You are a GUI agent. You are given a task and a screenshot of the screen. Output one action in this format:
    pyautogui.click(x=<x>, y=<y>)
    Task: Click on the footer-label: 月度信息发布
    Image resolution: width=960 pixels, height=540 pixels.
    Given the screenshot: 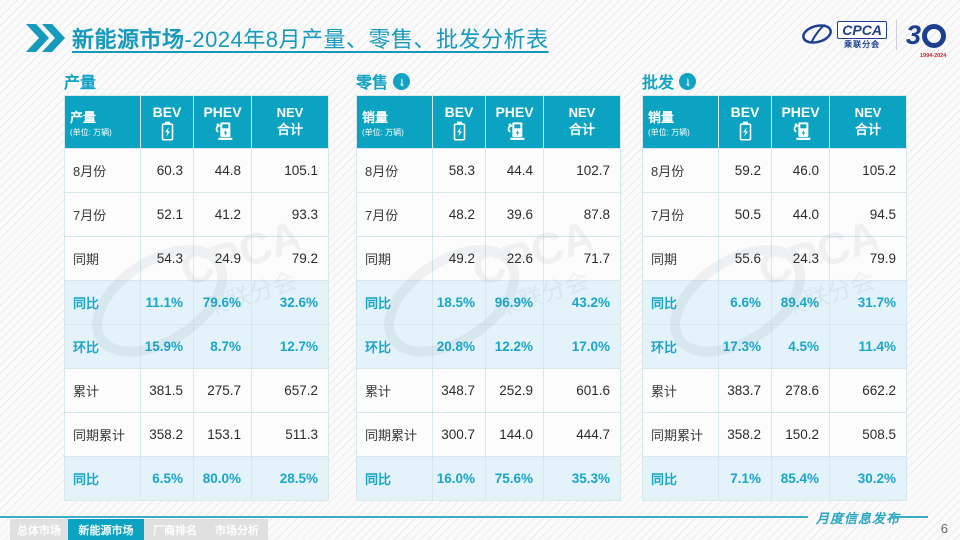 What is the action you would take?
    pyautogui.click(x=858, y=518)
    